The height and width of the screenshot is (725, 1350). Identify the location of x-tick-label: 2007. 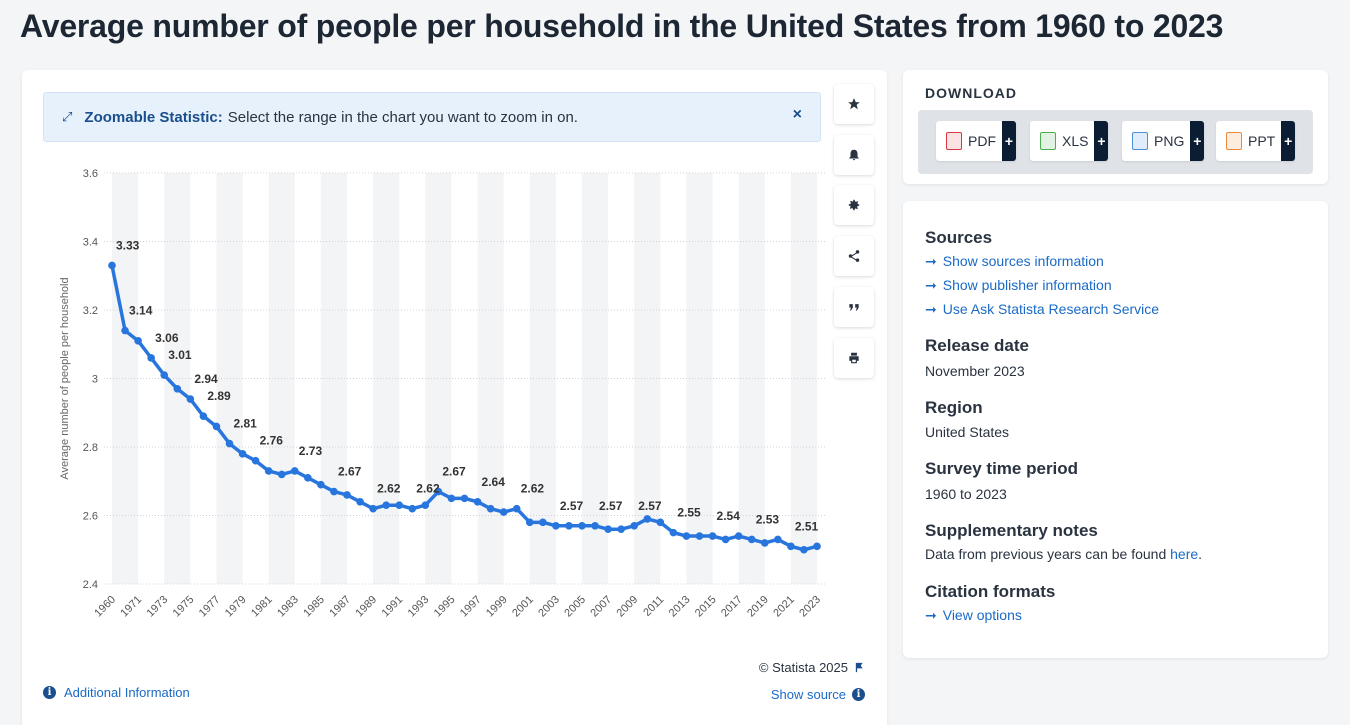
(601, 607).